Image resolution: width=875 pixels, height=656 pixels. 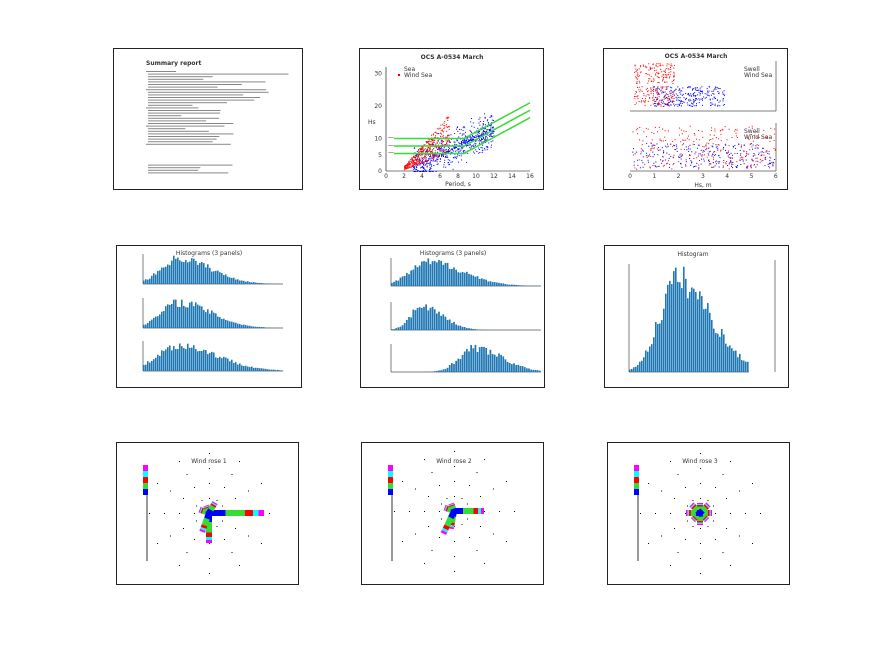 I want to click on panel-wind-rose-2: Wind rose 2, so click(x=452, y=513).